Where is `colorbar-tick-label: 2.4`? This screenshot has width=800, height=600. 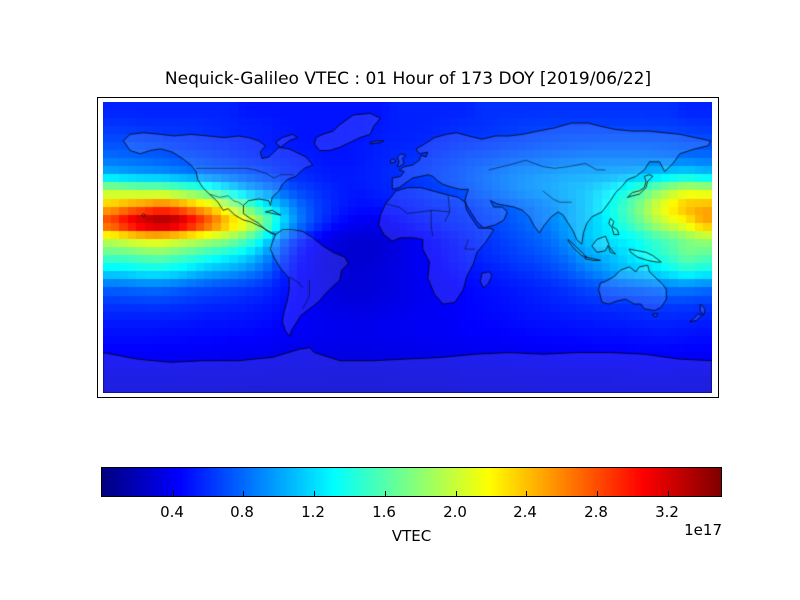
colorbar-tick-label: 2.4 is located at coordinates (525, 512).